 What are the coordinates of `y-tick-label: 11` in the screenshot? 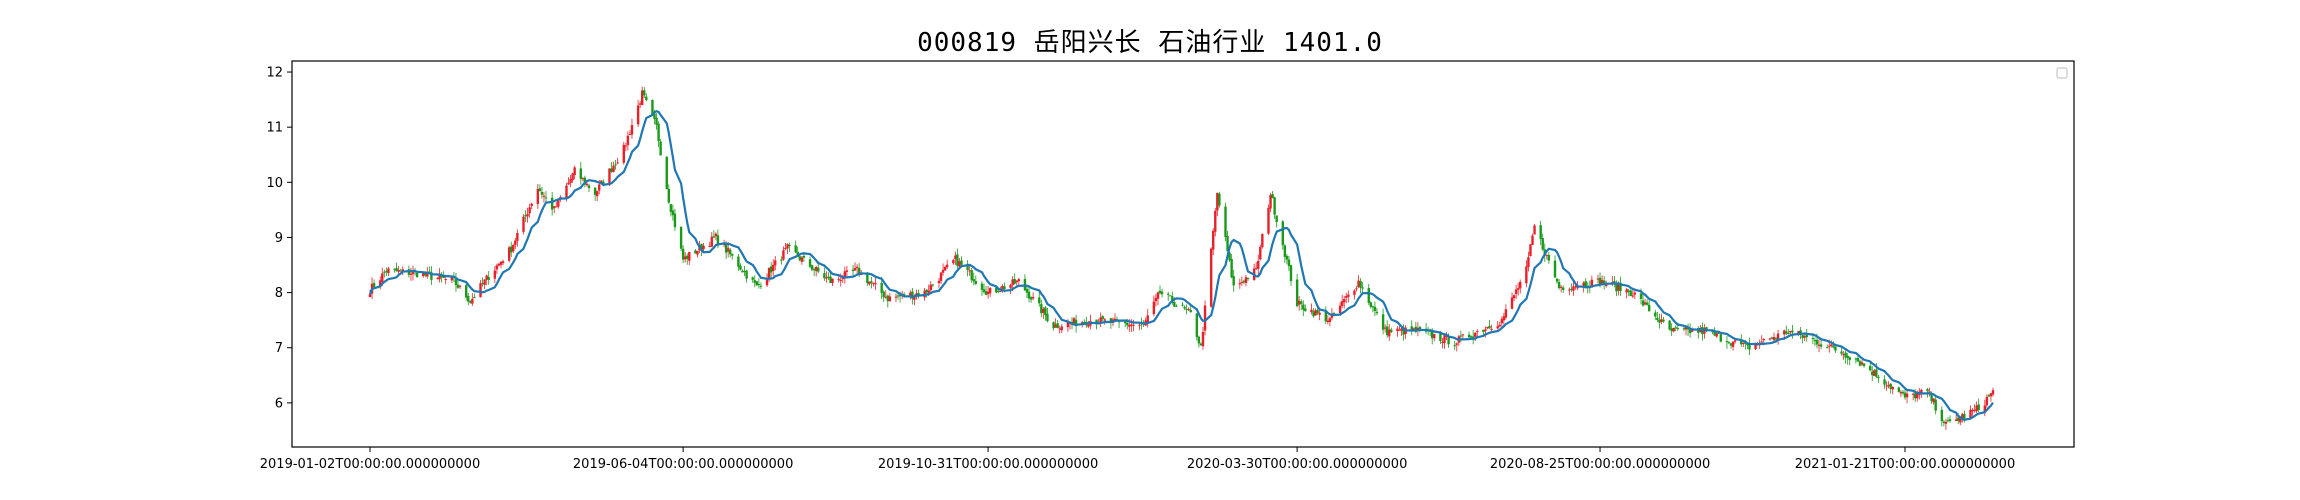 It's located at (274, 128).